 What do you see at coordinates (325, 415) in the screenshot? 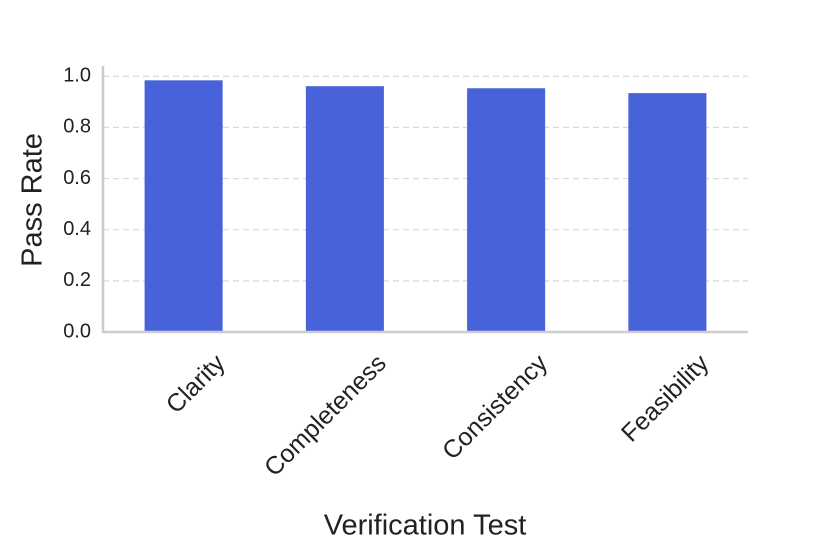
I see `x-tick-label: Completeness` at bounding box center [325, 415].